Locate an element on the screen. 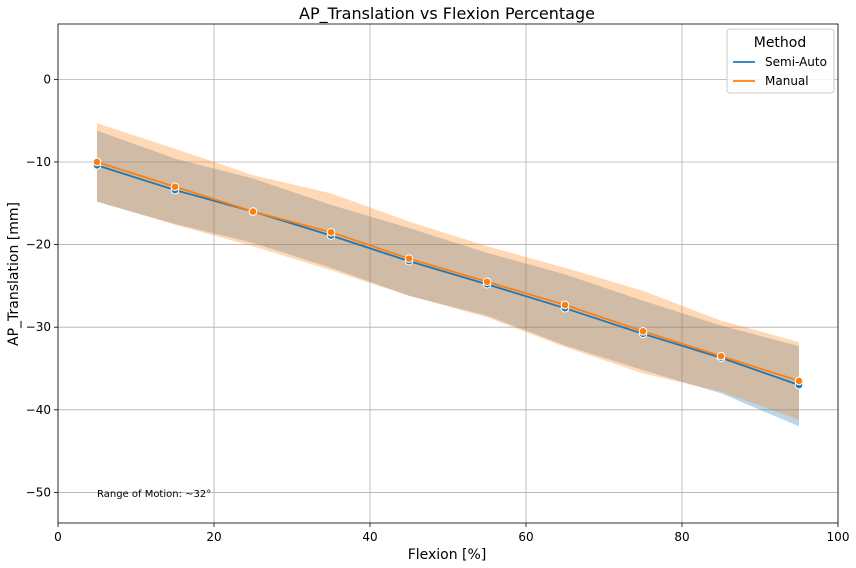  y-tick-label: −40 is located at coordinates (38, 410).